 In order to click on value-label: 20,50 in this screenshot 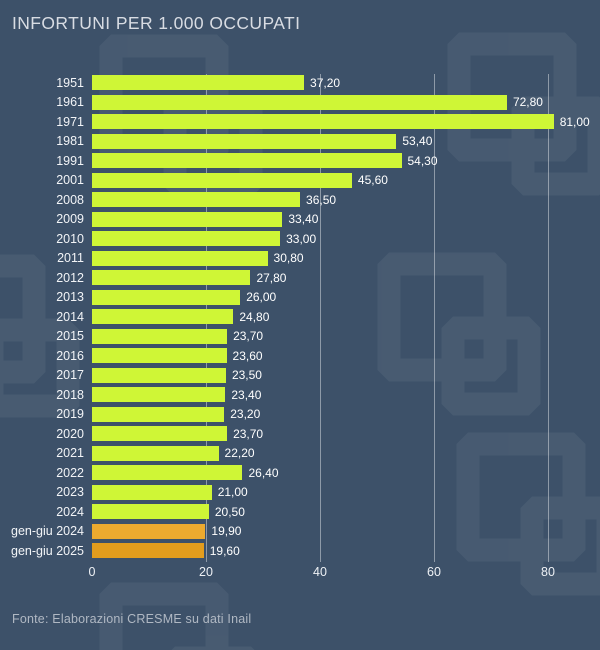, I will do `click(229, 511)`.